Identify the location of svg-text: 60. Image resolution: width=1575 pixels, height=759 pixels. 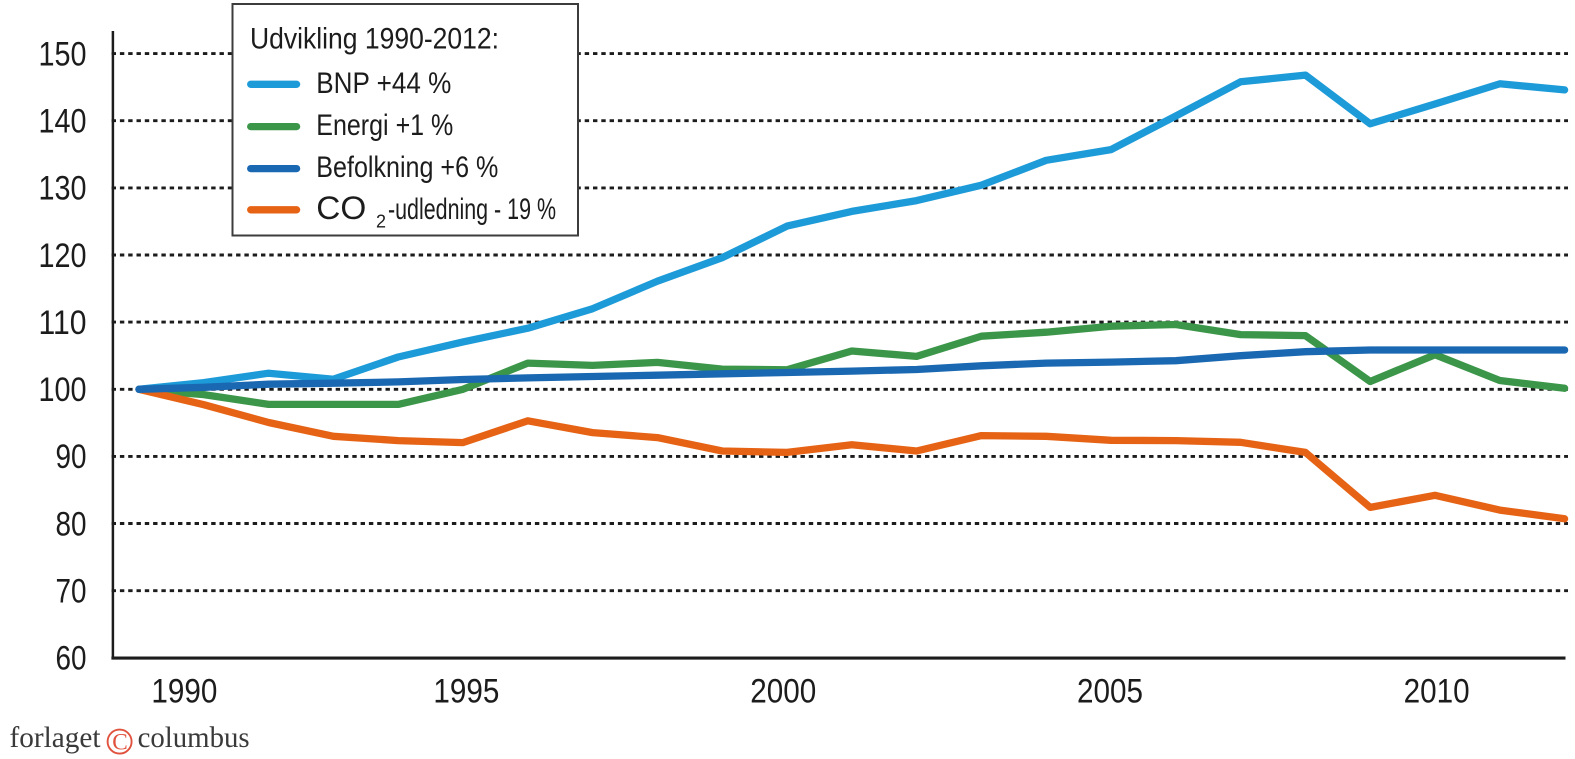
(71, 659).